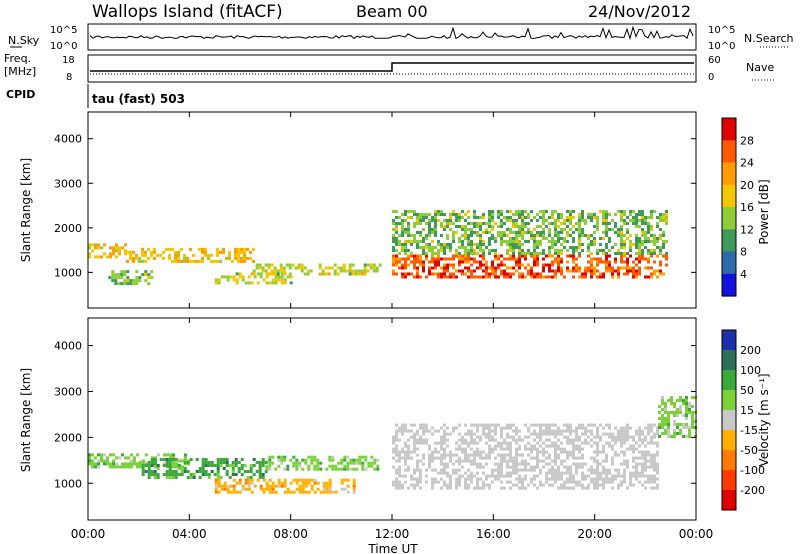 The image size is (800, 554). I want to click on power-y-label: Slant Range [km], so click(26, 210).